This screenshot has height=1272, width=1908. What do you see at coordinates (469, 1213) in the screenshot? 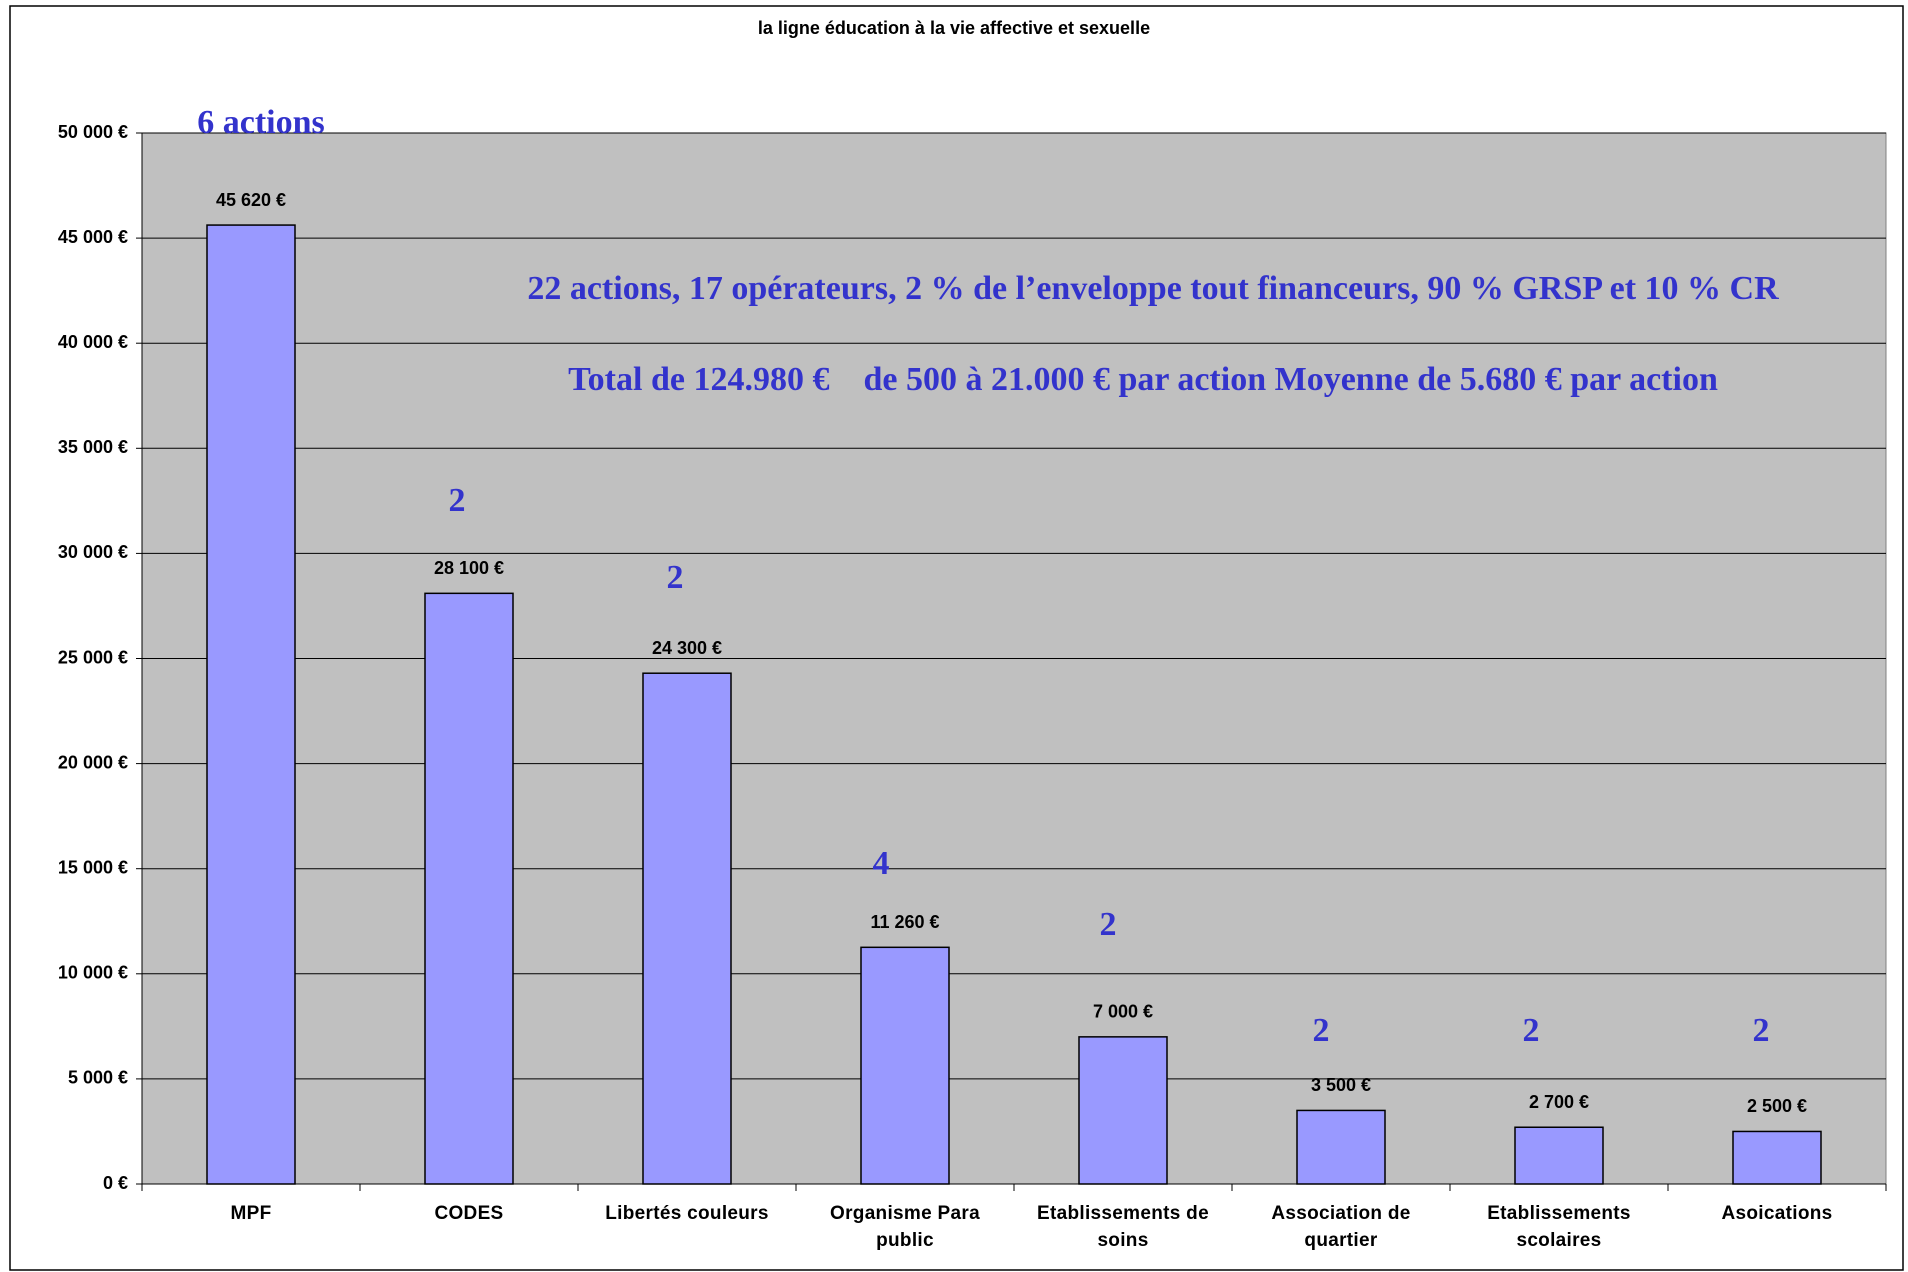
I see `x-tick-label: CODES` at bounding box center [469, 1213].